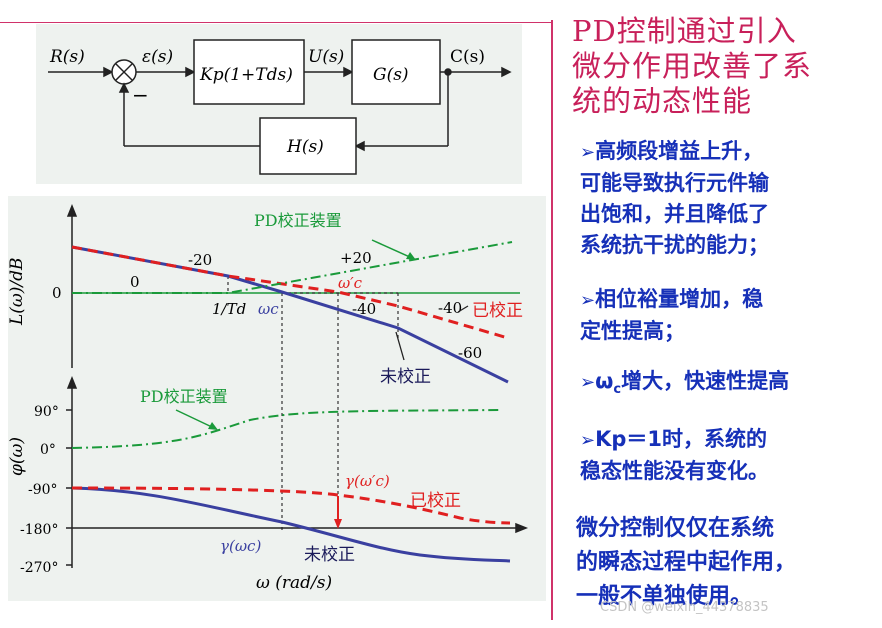  What do you see at coordinates (240, 546) in the screenshot?
I see `label-gamma: γ(ωc)` at bounding box center [240, 546].